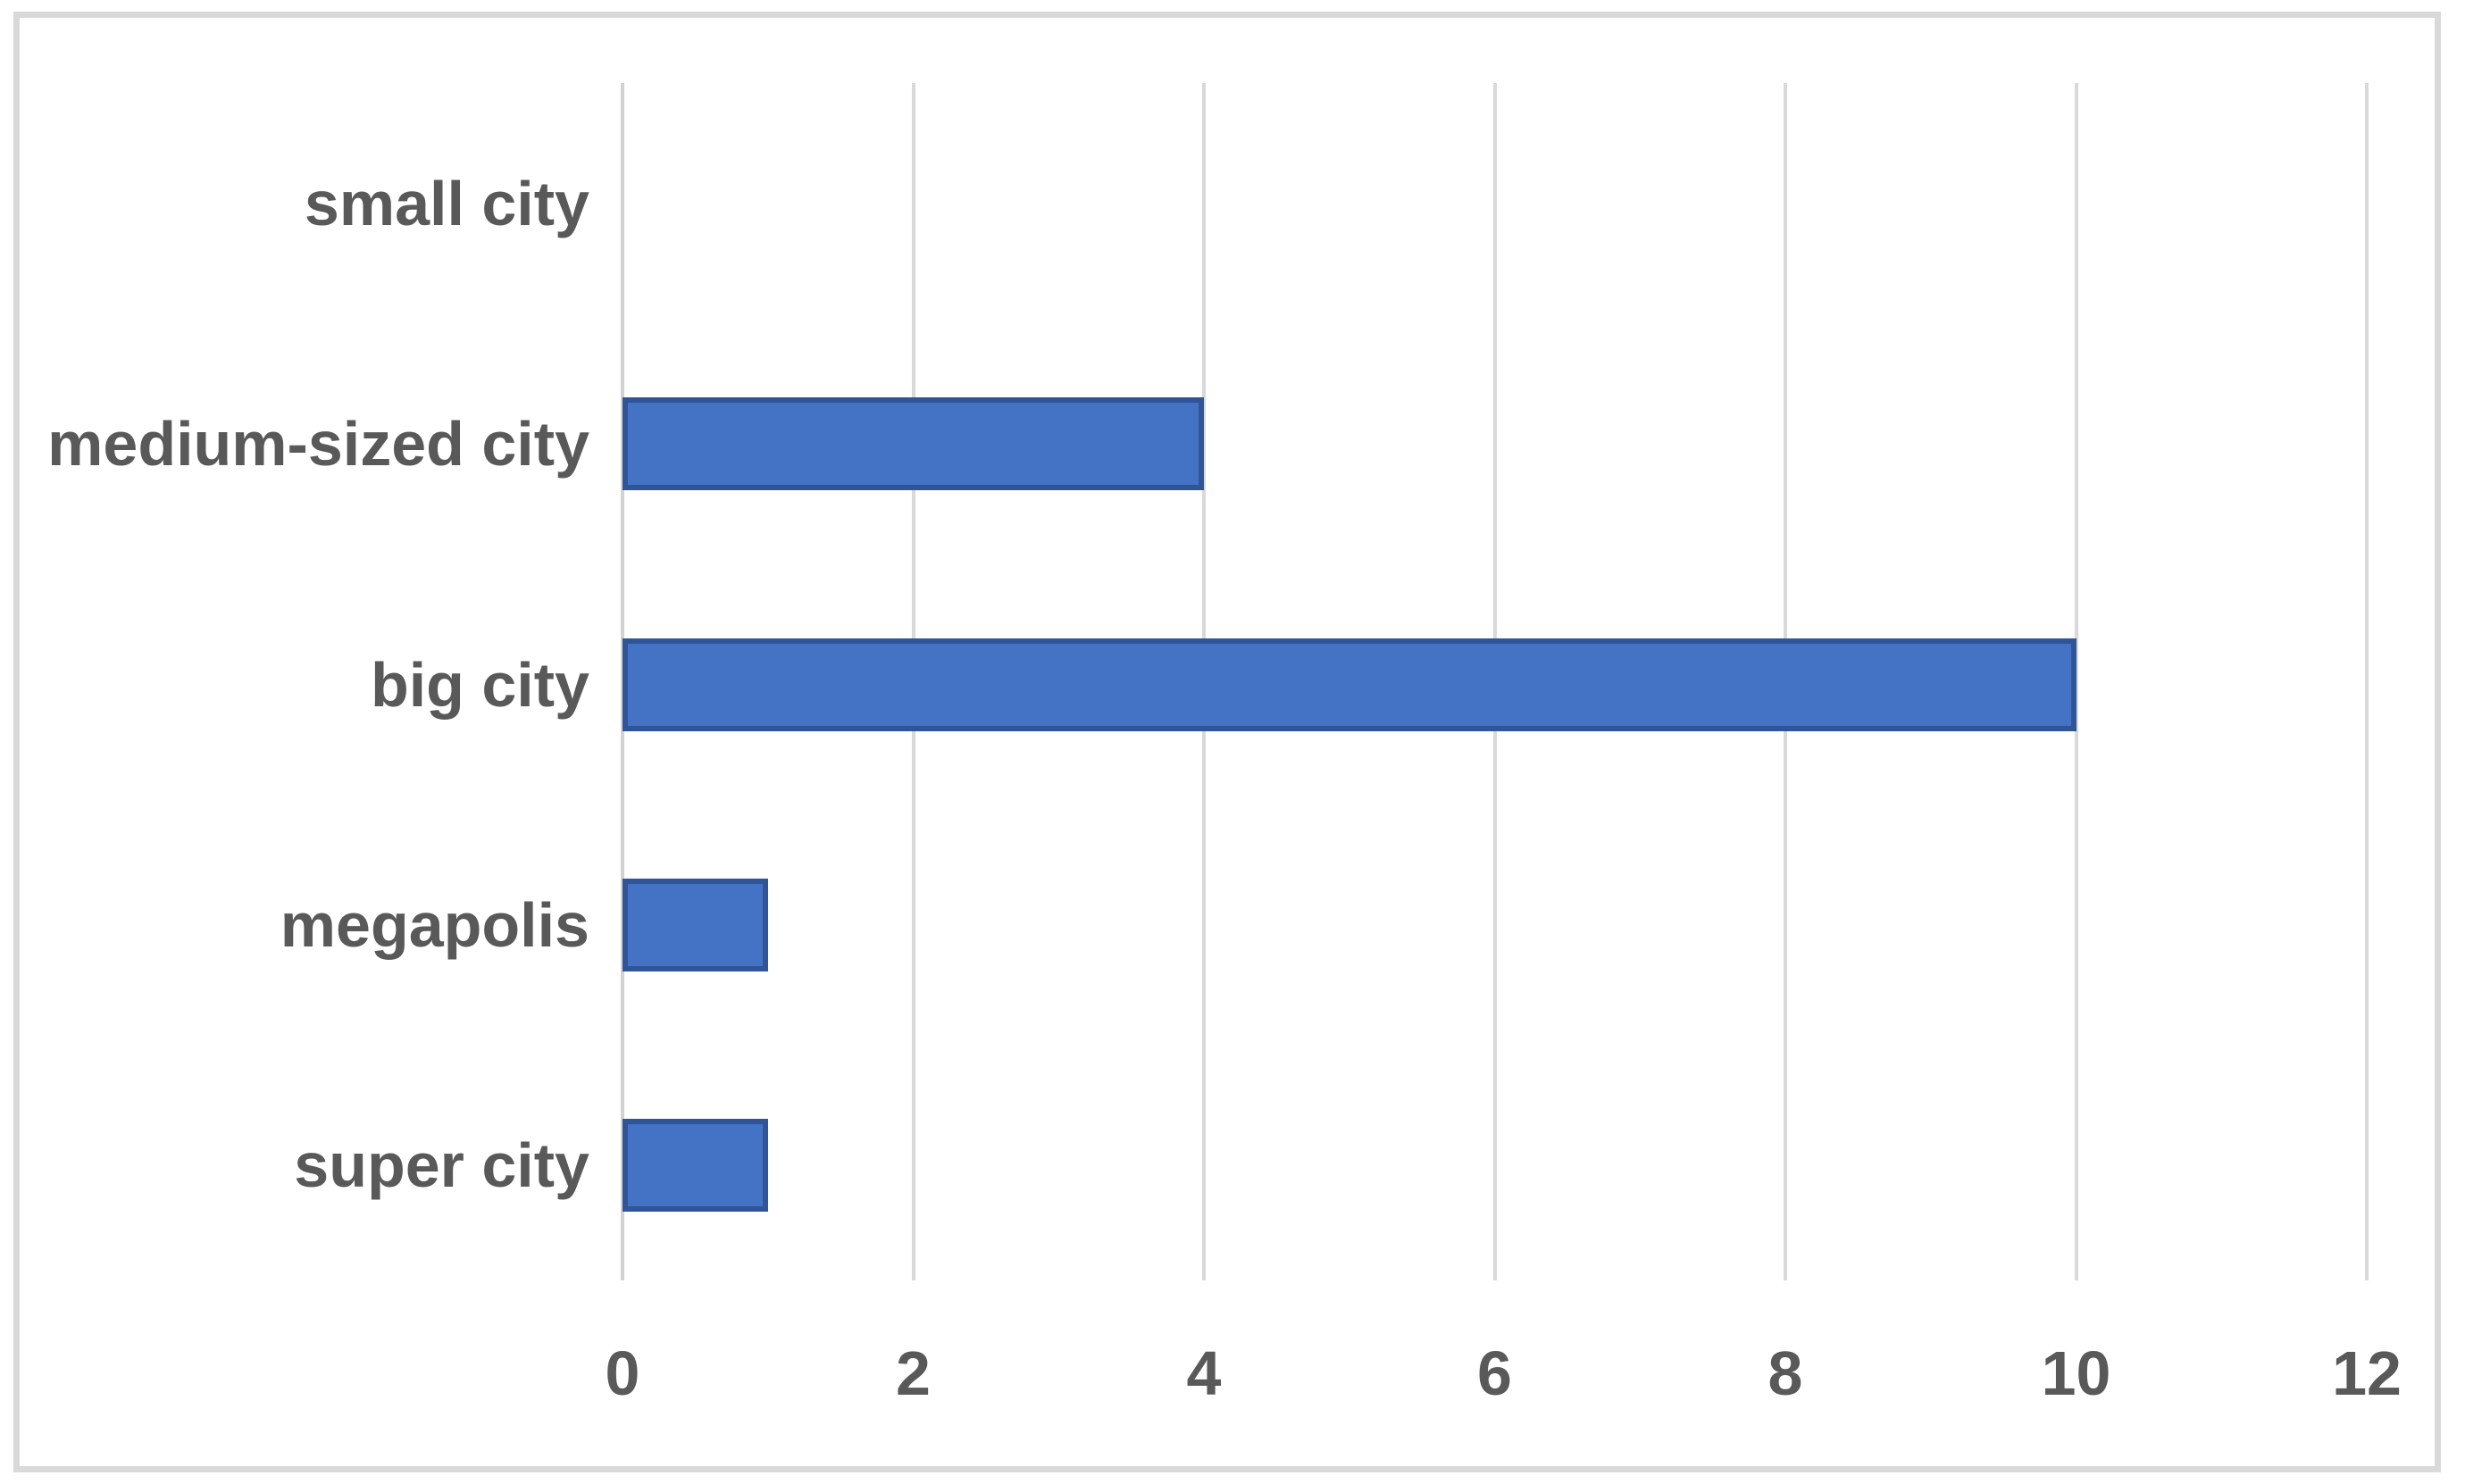  What do you see at coordinates (441, 1165) in the screenshot?
I see `category-label: super city` at bounding box center [441, 1165].